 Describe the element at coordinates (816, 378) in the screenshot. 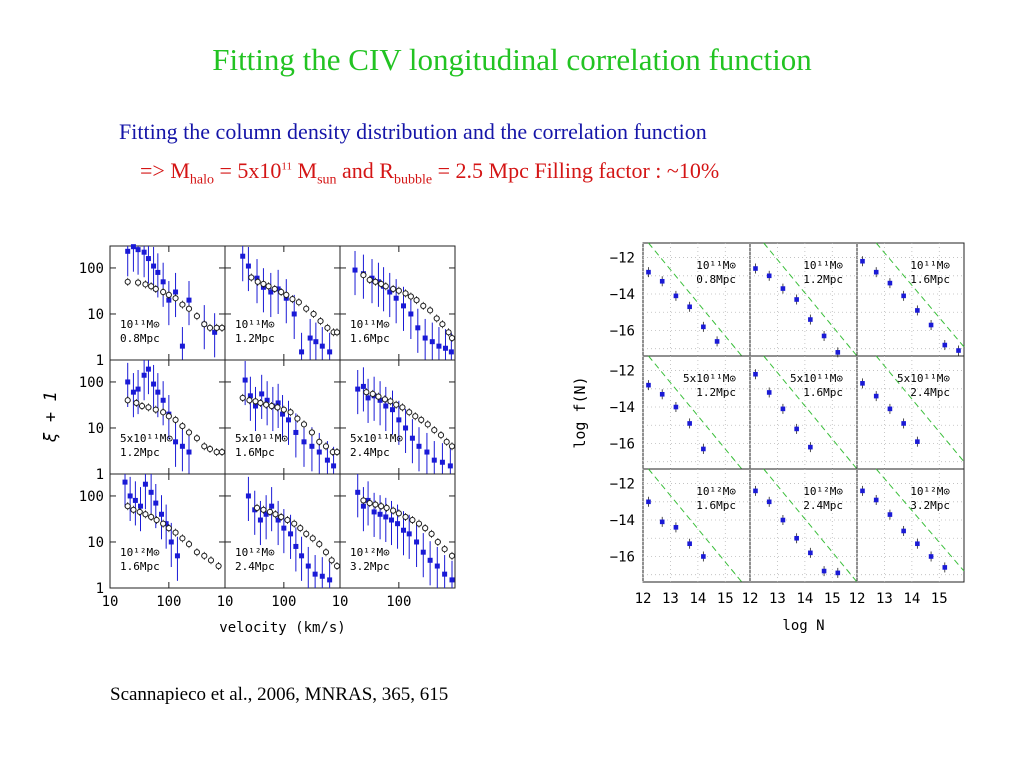

I see `panel-label-mass: 5x10¹¹M⊙` at that location.